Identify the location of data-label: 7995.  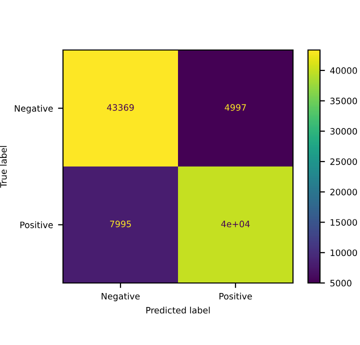
(120, 224).